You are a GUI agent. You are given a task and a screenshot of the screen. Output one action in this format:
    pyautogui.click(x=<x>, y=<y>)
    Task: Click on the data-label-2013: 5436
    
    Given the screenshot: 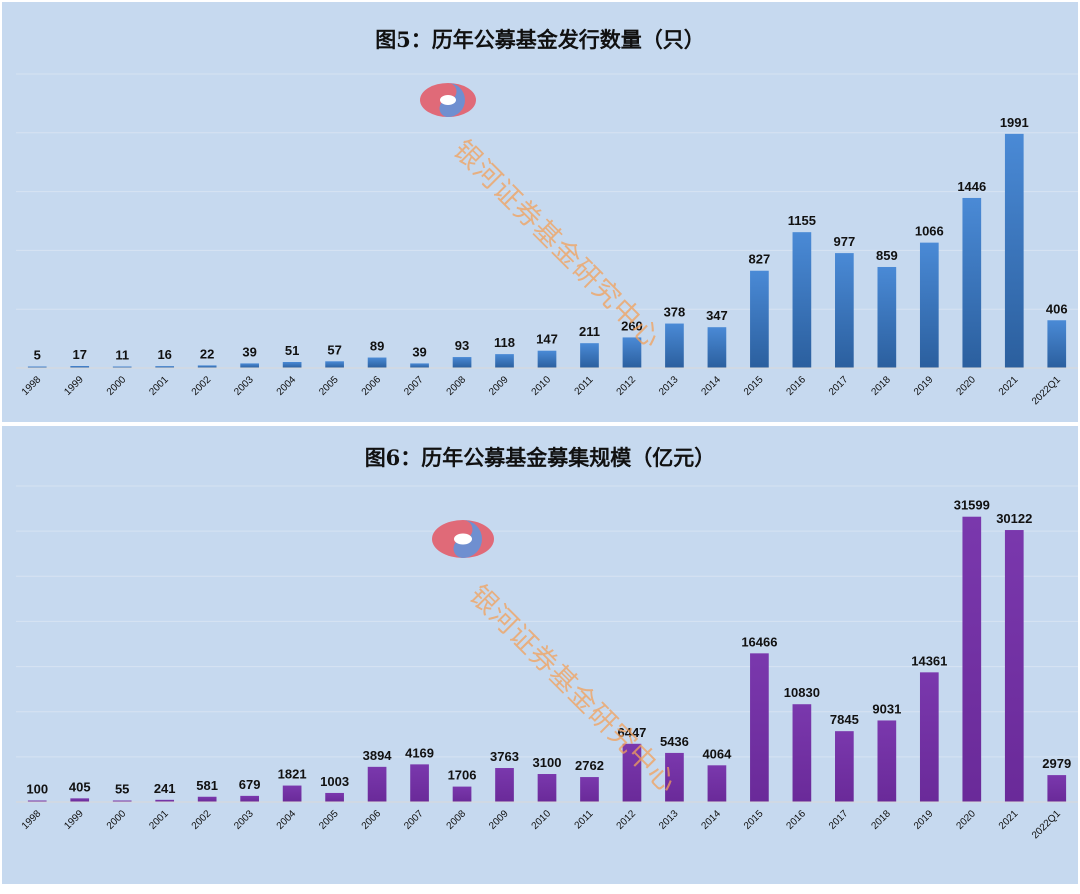 What is the action you would take?
    pyautogui.click(x=674, y=741)
    